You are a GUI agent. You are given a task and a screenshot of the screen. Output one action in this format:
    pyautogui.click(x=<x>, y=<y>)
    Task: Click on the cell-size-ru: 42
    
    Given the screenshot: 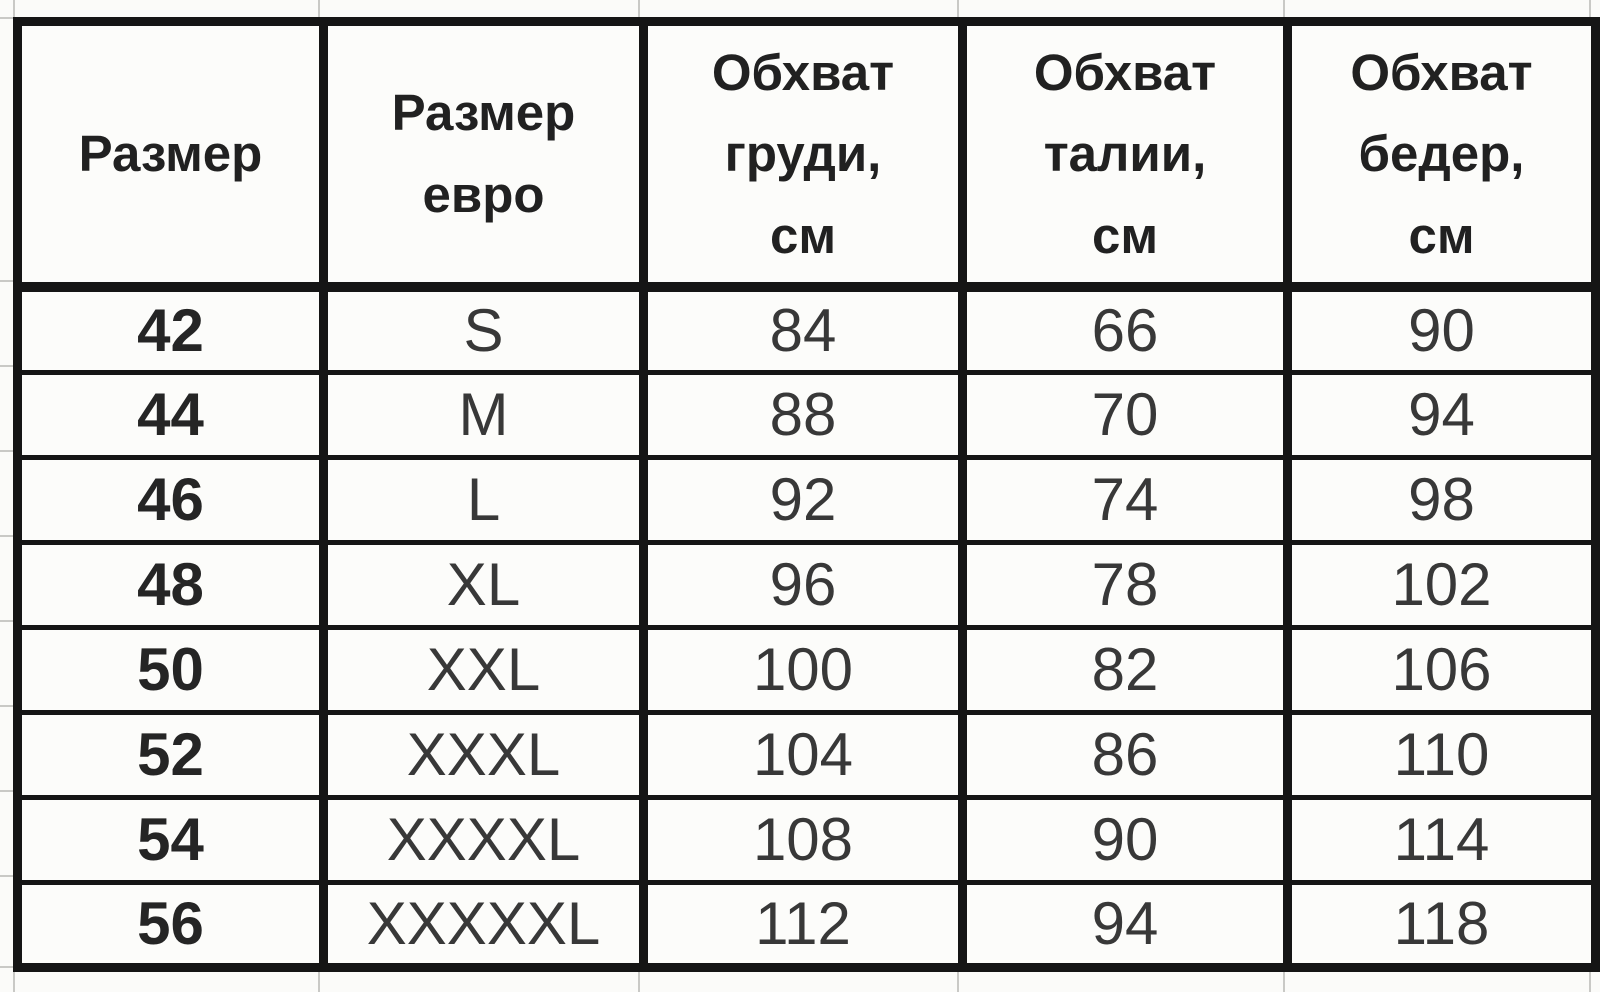 What is the action you would take?
    pyautogui.click(x=170, y=329)
    